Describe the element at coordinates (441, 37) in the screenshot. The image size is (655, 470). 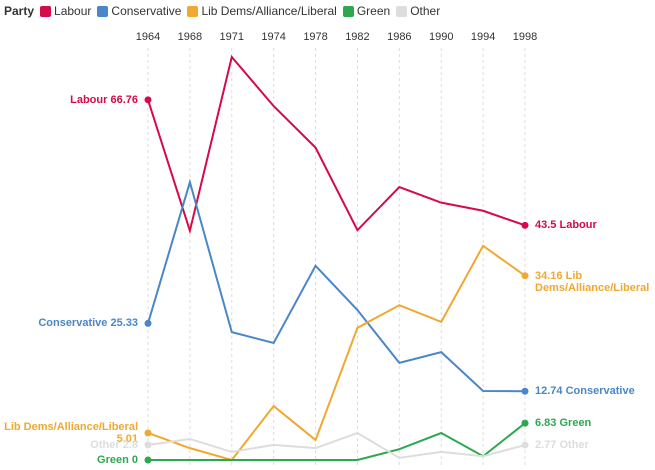
I see `x-tick-label: 1990` at that location.